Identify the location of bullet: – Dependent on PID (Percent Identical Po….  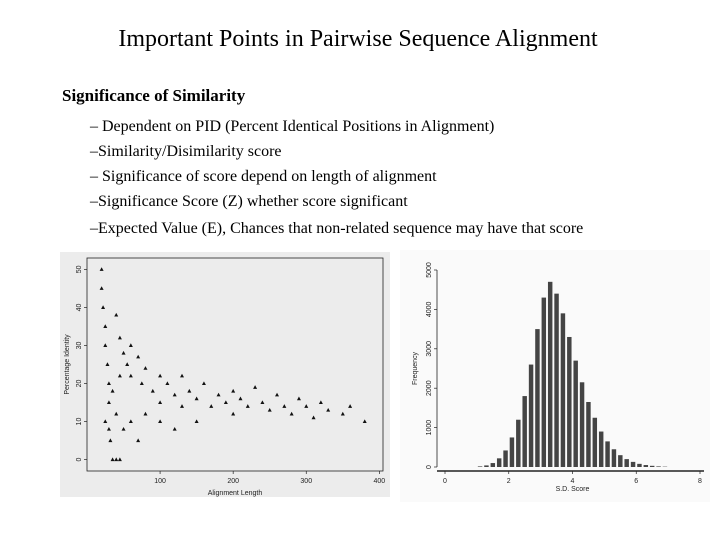
(291, 126).